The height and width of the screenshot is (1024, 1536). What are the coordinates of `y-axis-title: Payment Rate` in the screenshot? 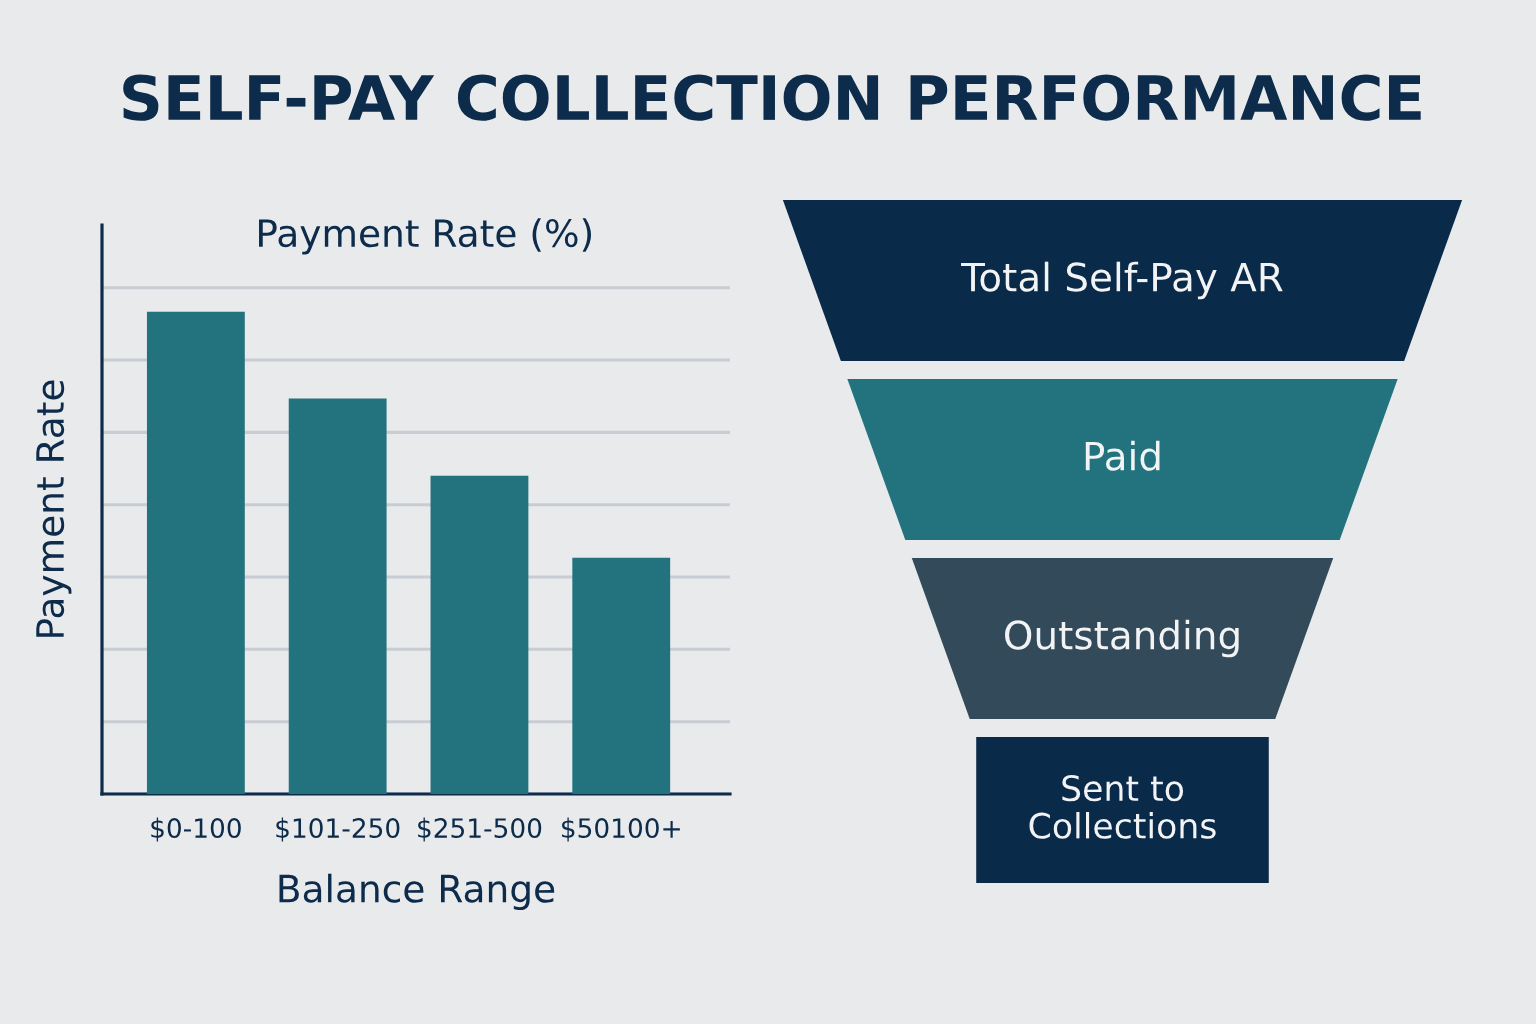 It's located at (54, 508).